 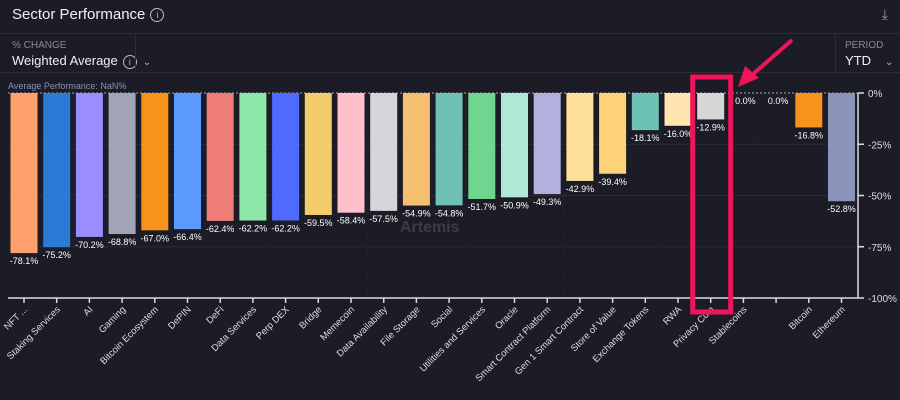 I want to click on bar-staking-services, so click(x=57, y=170).